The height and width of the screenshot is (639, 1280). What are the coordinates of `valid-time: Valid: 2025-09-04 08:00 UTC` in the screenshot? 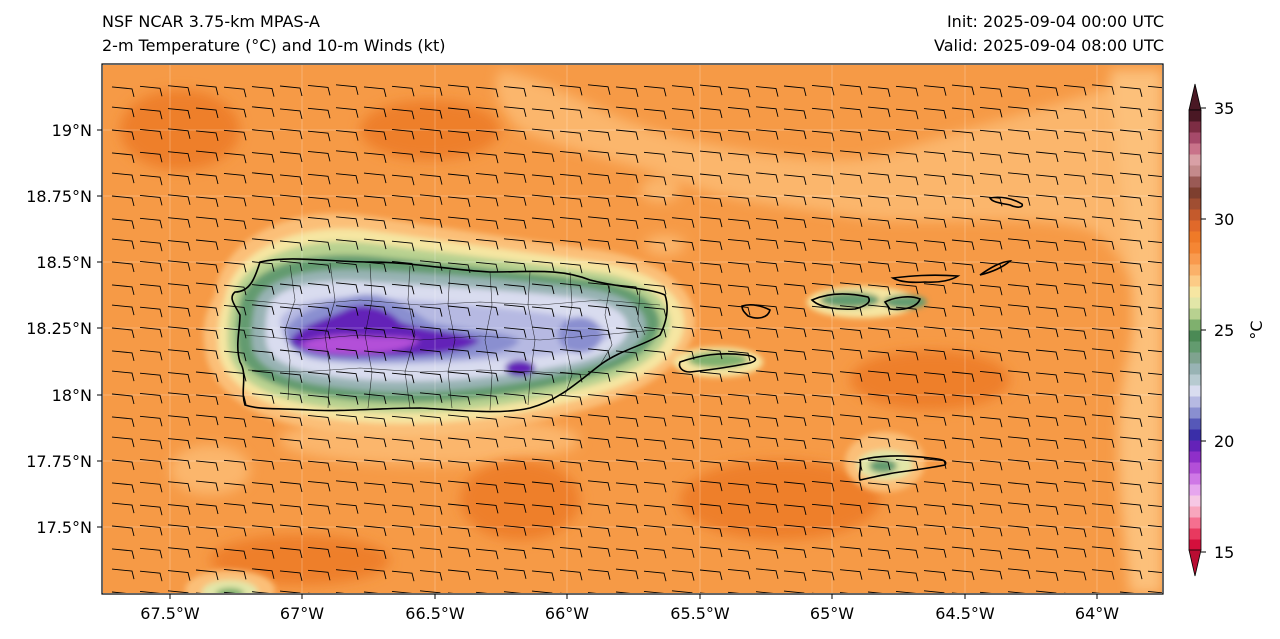 It's located at (1048, 45).